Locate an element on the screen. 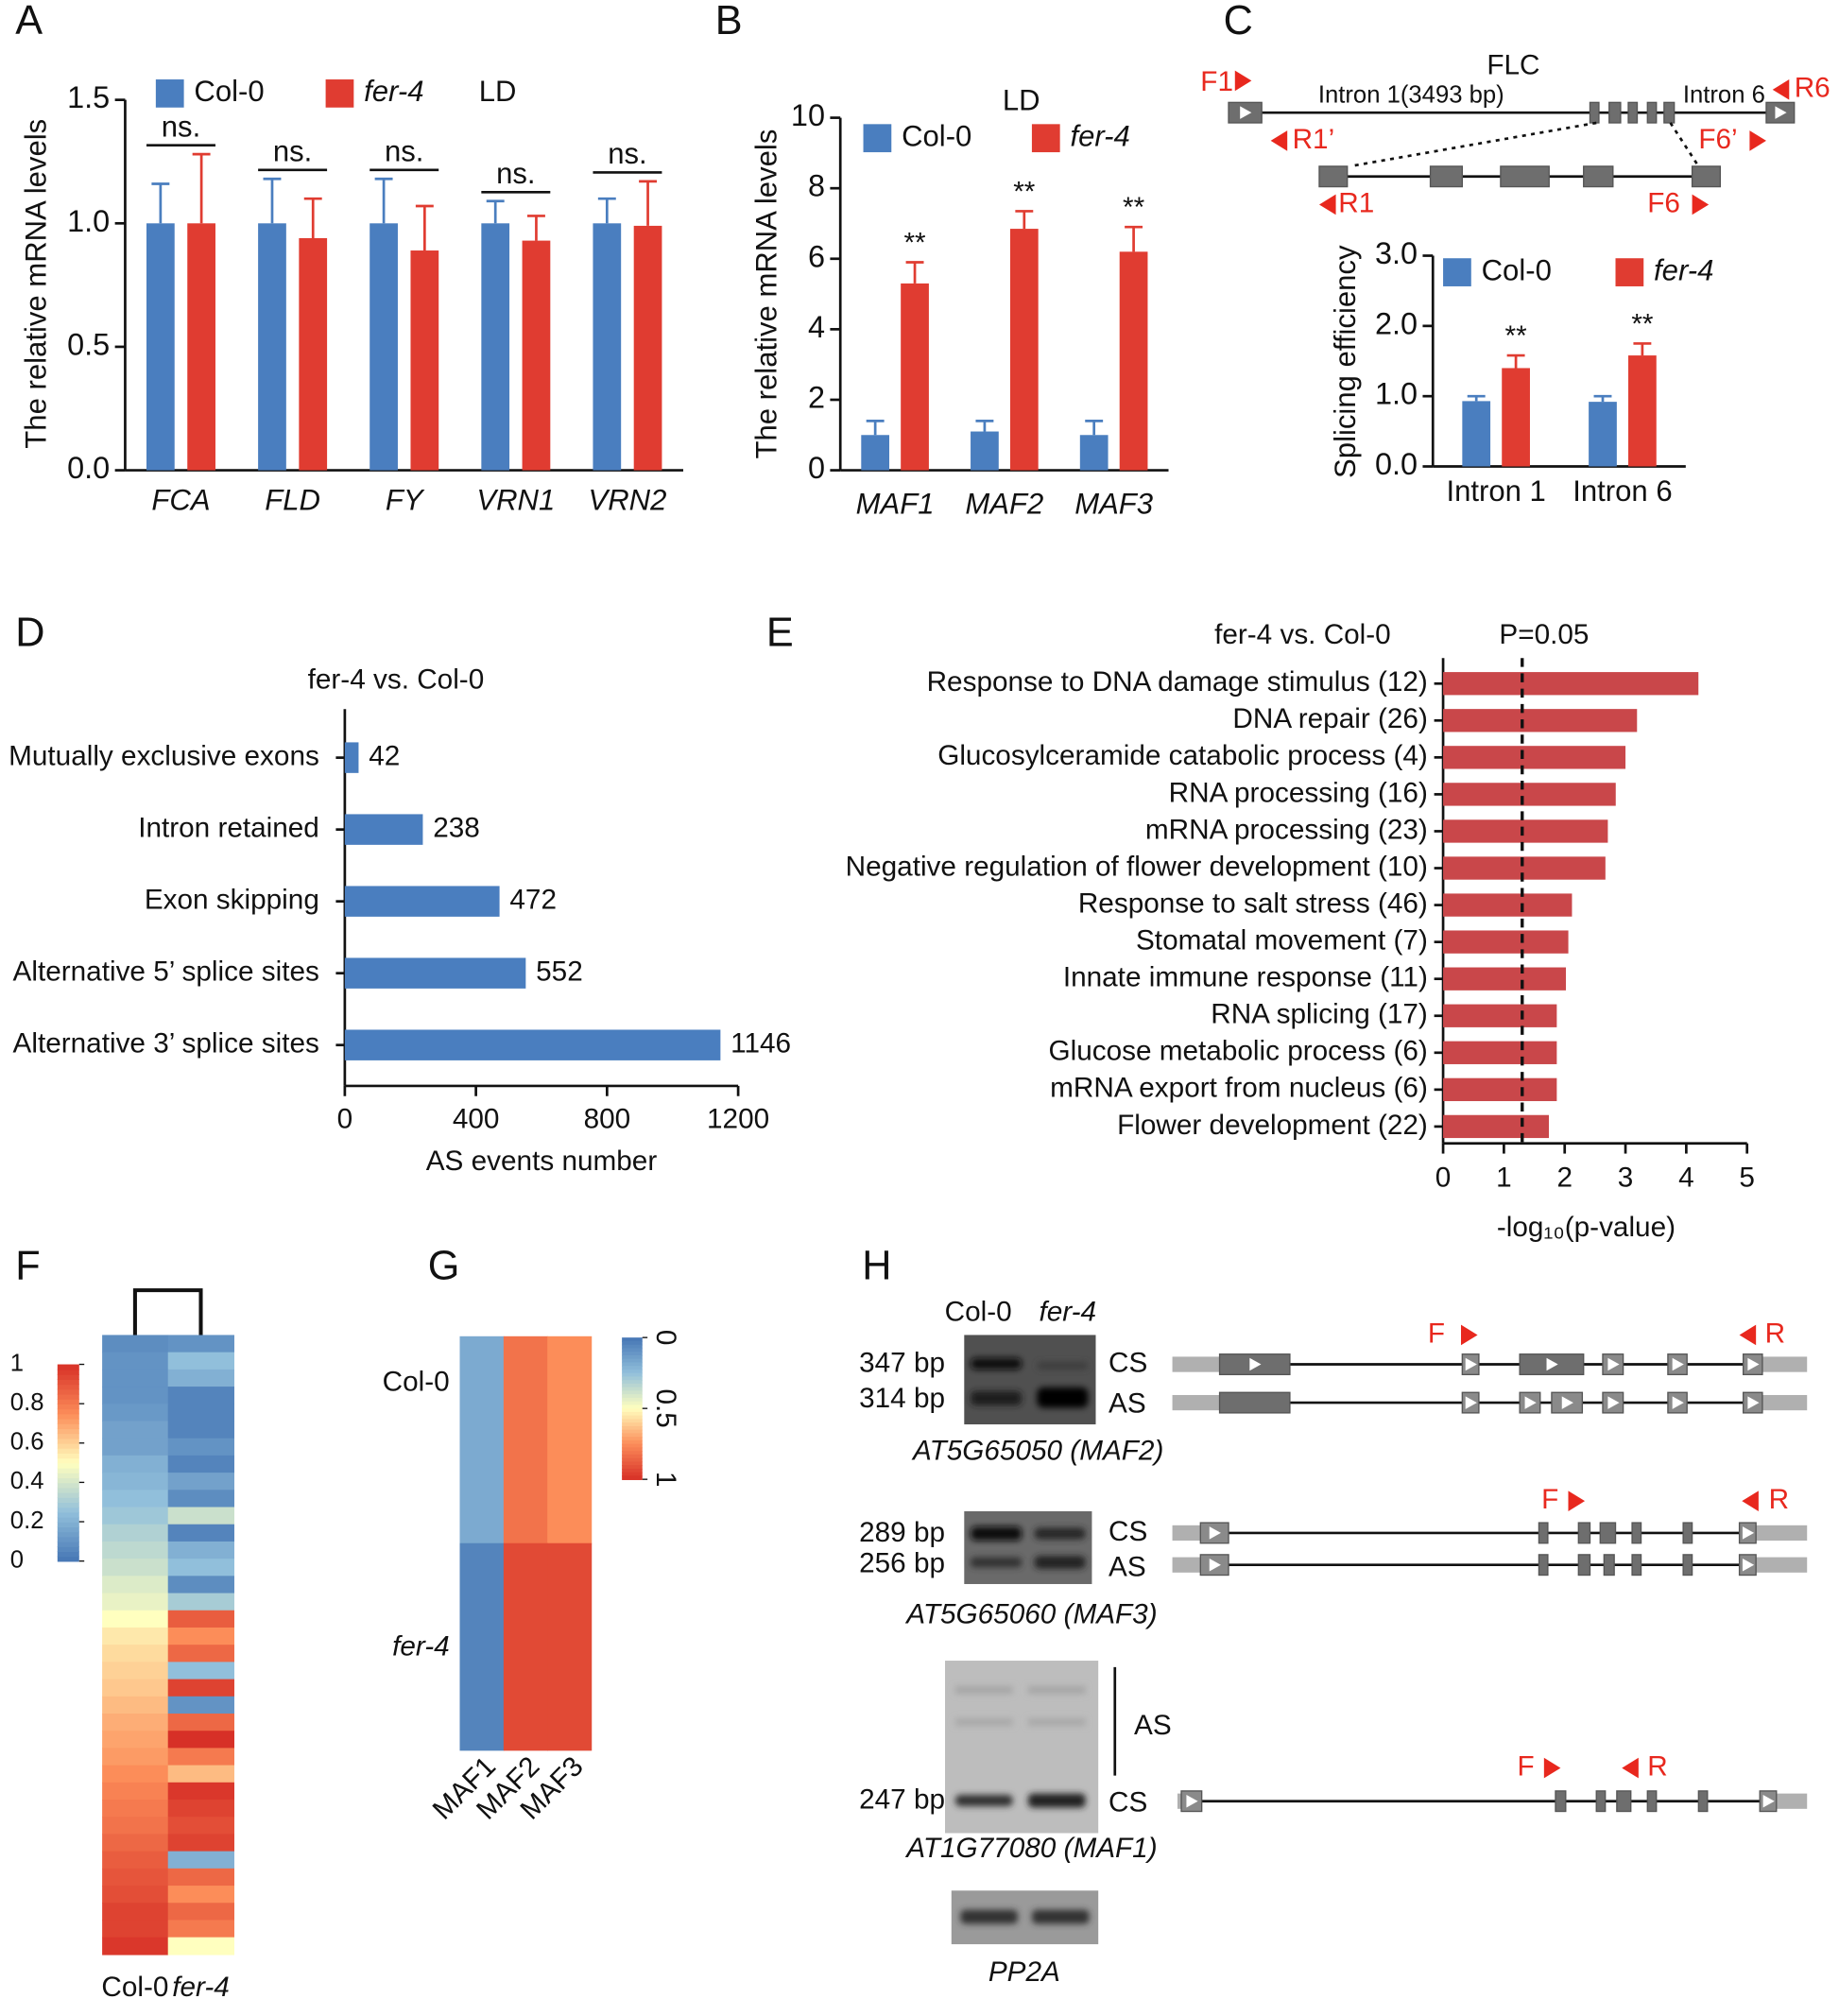 The width and height of the screenshot is (1839, 2016). y-axis-label: The relative mRNA levels is located at coordinates (36, 284).